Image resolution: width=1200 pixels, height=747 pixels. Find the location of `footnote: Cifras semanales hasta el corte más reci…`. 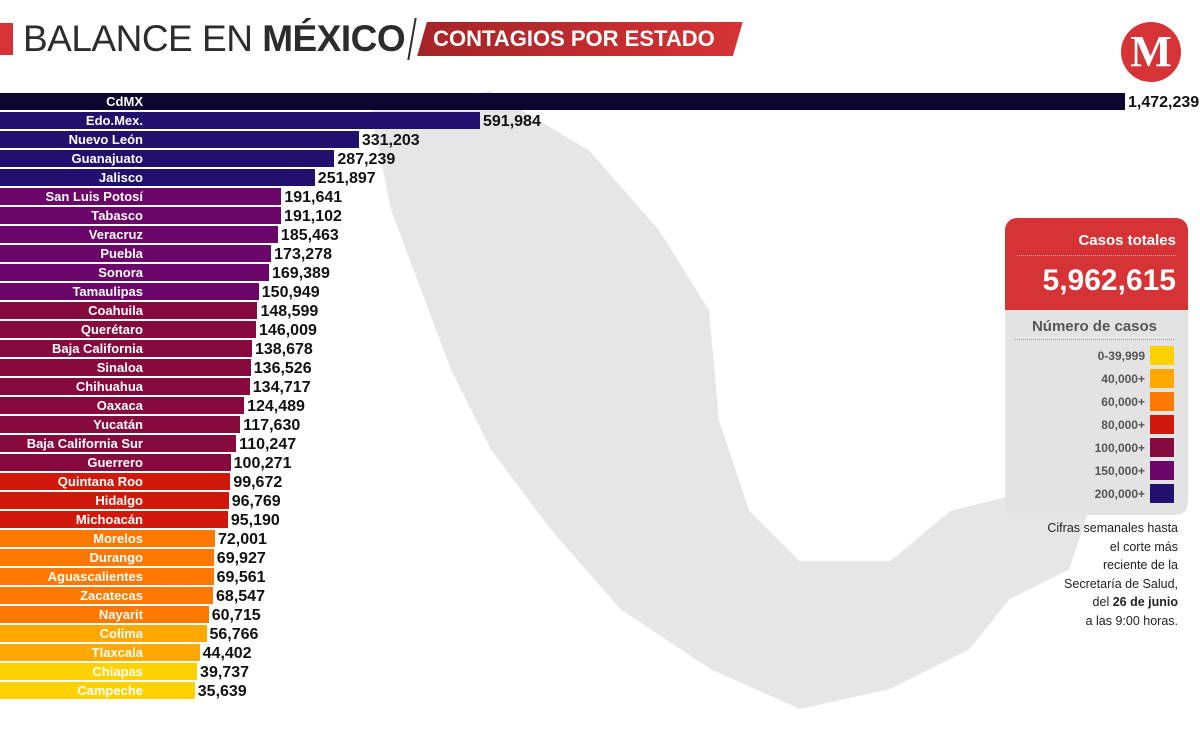

footnote: Cifras semanales hasta el corte más reci… is located at coordinates (1089, 574).